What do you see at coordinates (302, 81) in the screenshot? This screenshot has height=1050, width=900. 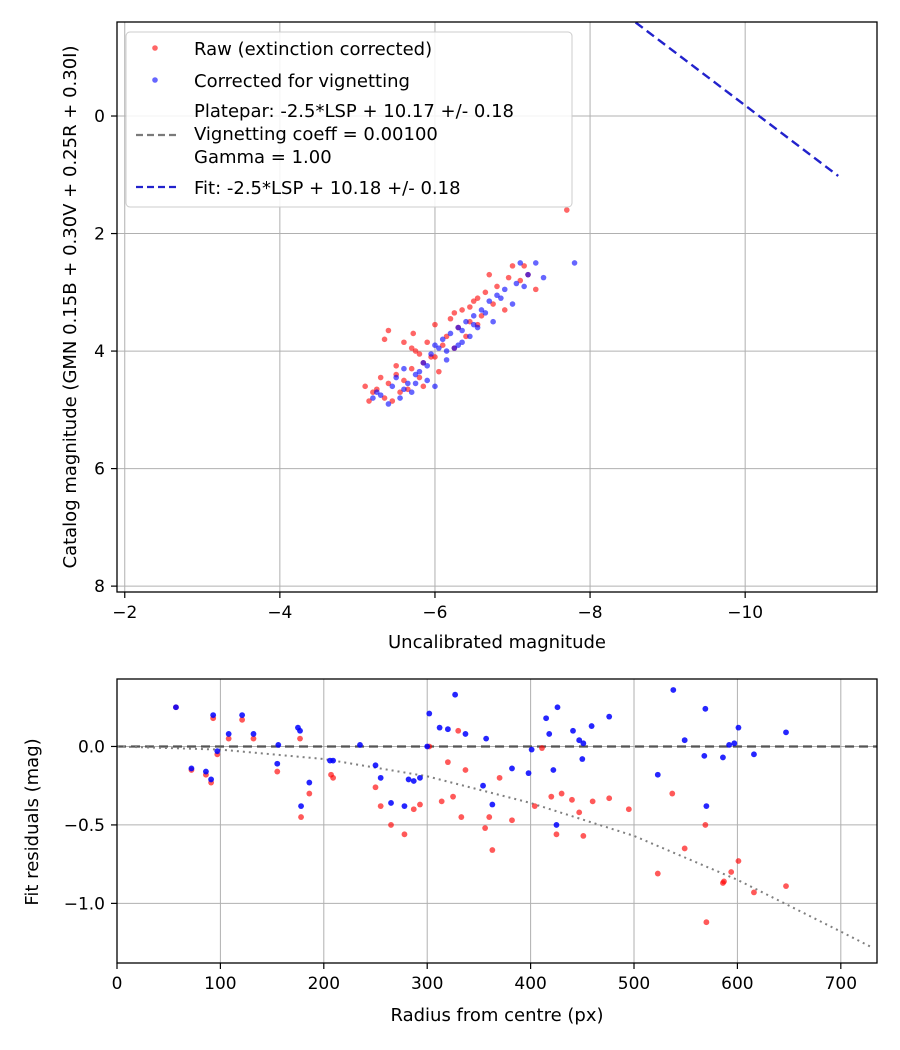 I see `legend-corrected-label: Corrected for vignetting` at bounding box center [302, 81].